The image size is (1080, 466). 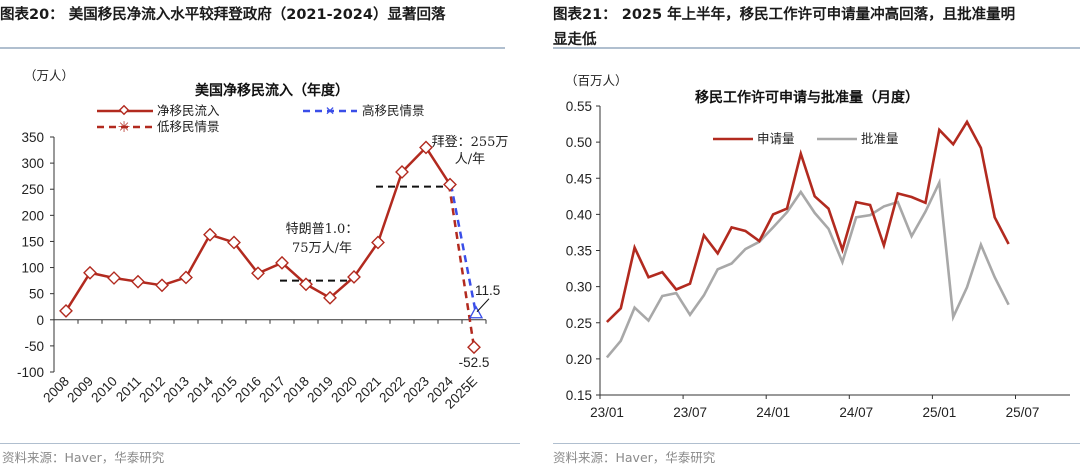 I want to click on right-source-rule, so click(x=816, y=443).